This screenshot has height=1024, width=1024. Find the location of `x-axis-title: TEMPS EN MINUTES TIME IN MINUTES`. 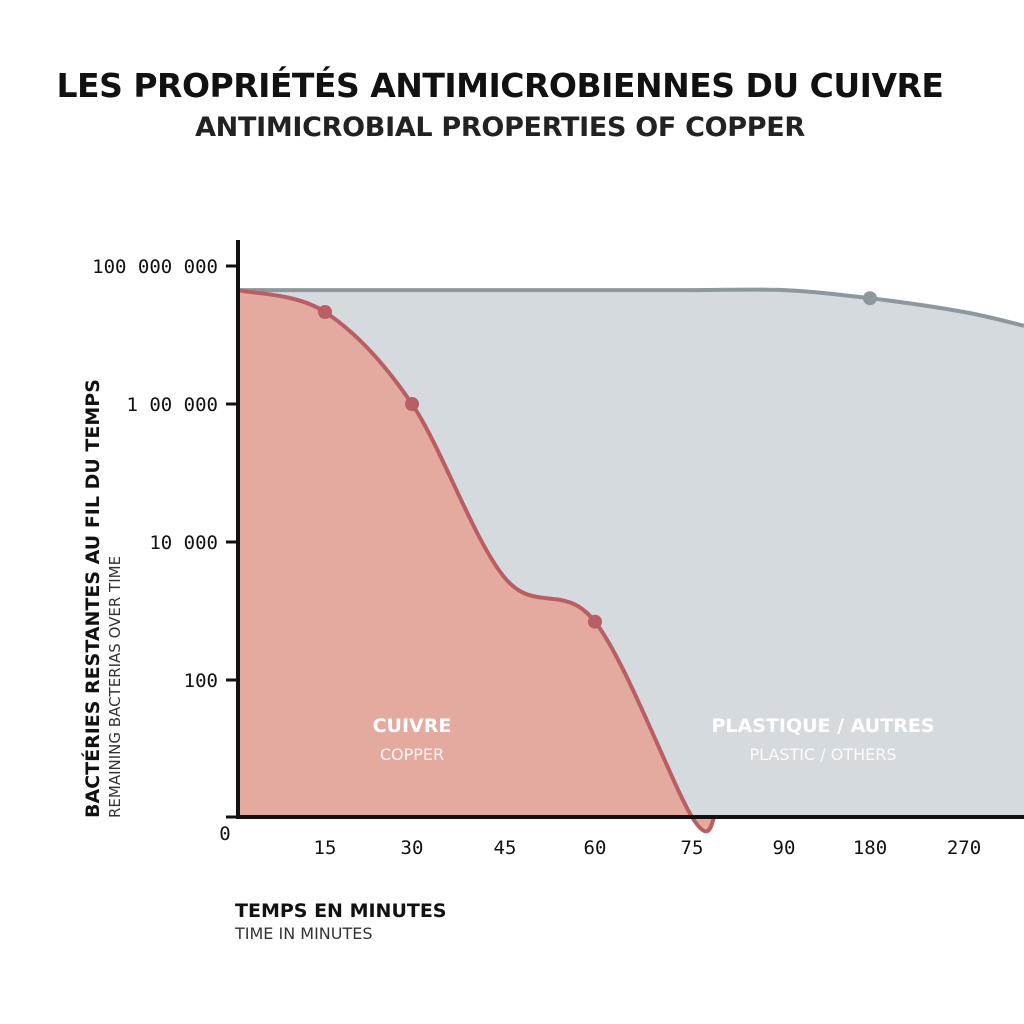

x-axis-title: TEMPS EN MINUTES TIME IN MINUTES is located at coordinates (341, 921).